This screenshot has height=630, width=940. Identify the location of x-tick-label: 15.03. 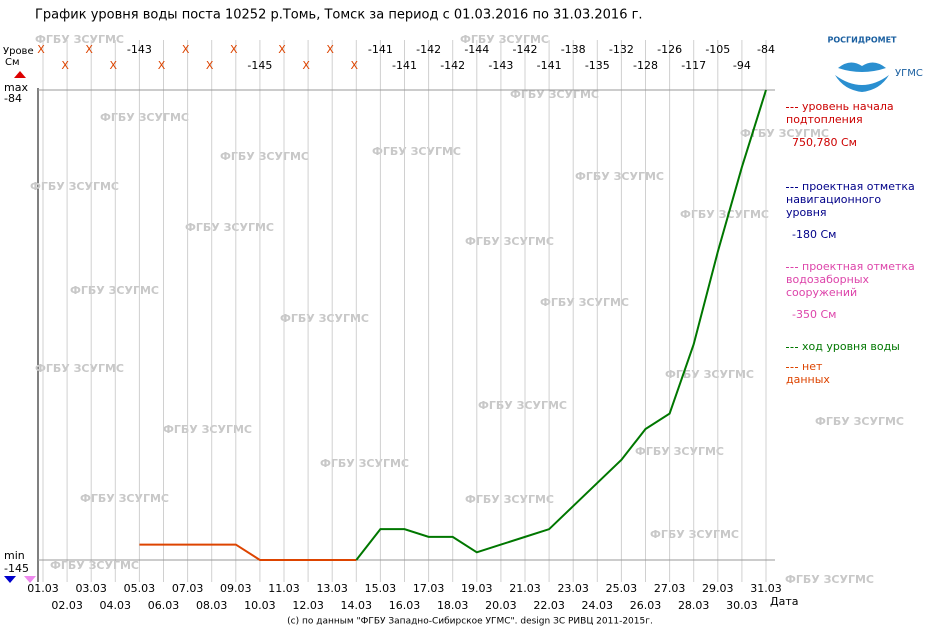
(381, 588).